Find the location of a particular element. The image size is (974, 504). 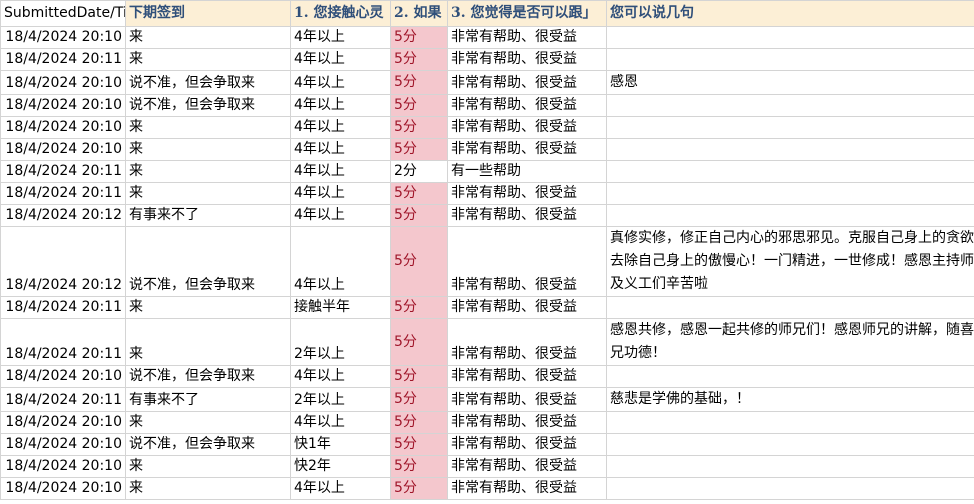

header-q3: 3. 您觉得是否可以跟」 is located at coordinates (527, 13).